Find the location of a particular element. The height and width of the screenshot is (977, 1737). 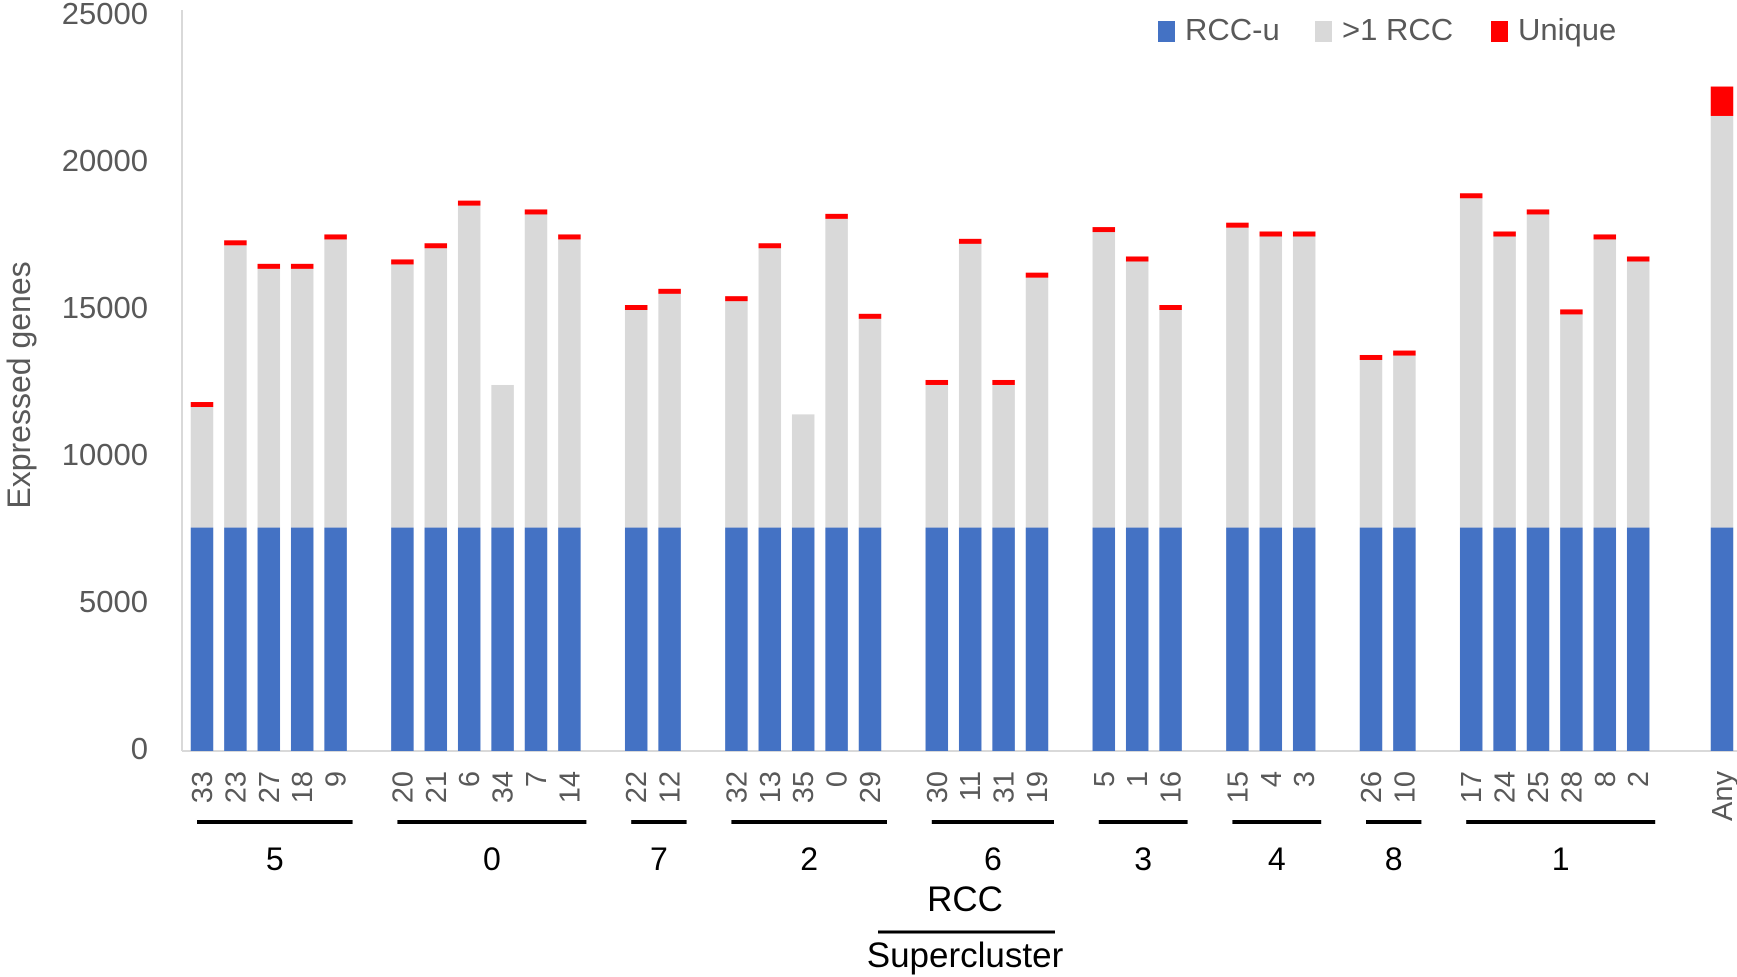

x-tick-label: 25 is located at coordinates (1539, 787).